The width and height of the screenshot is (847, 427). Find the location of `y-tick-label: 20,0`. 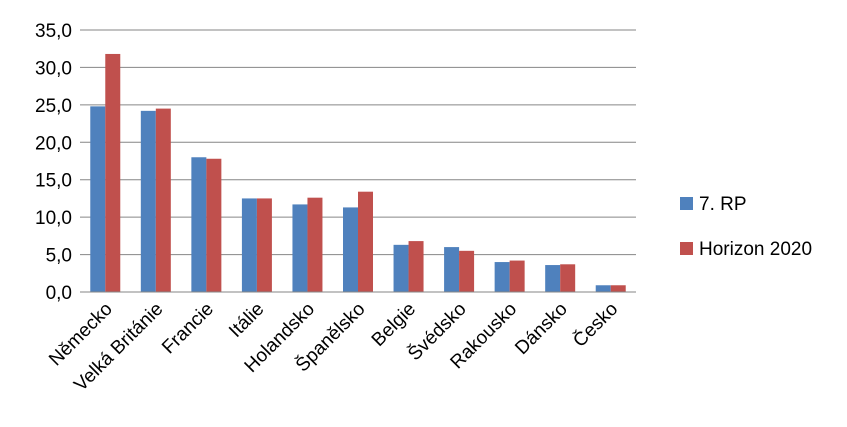

y-tick-label: 20,0 is located at coordinates (53, 143).